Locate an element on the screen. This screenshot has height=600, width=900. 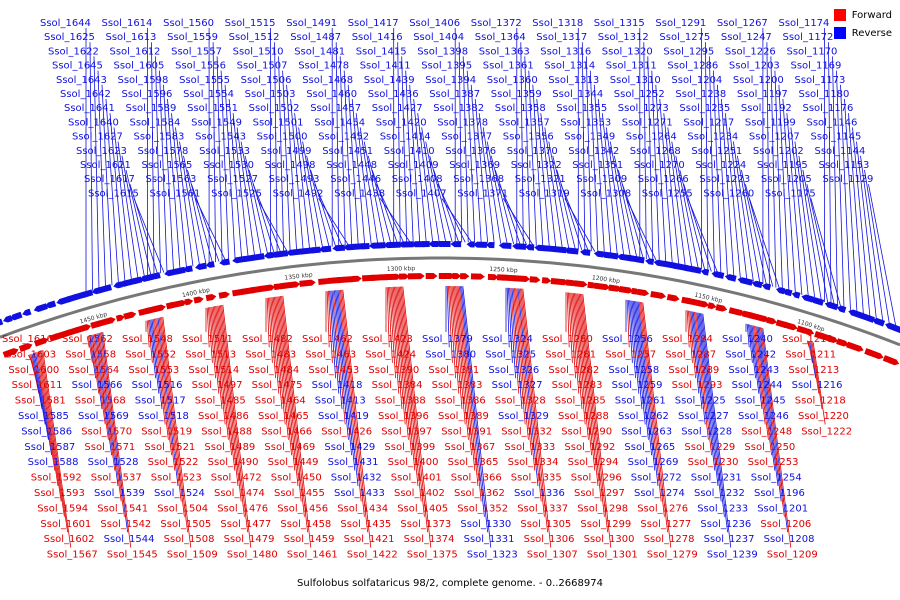
gene-label: Ssol_1485 is located at coordinates (220, 401).